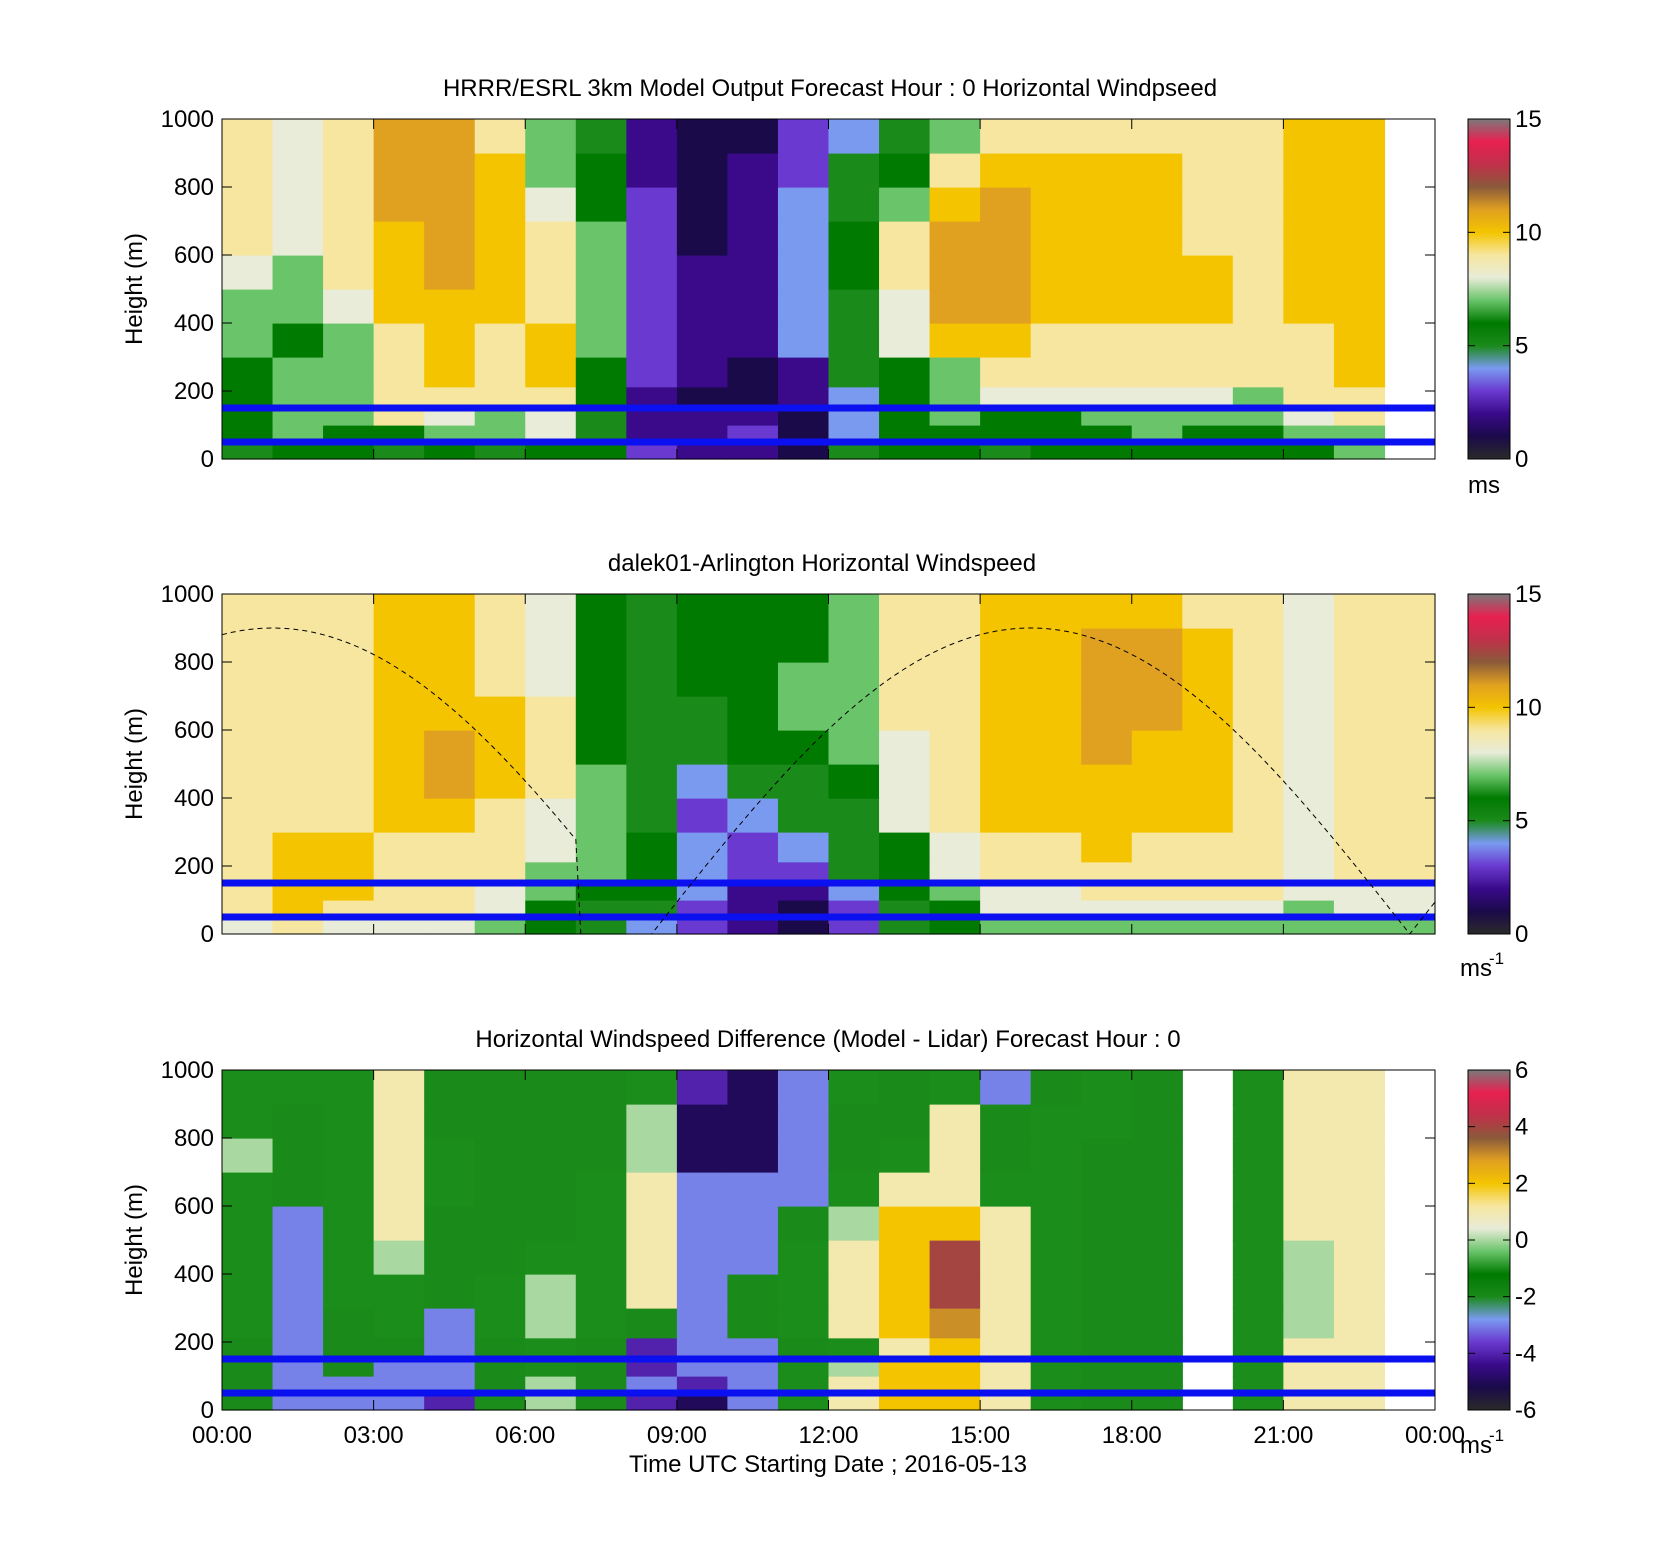 This screenshot has height=1561, width=1680. What do you see at coordinates (194, 1206) in the screenshot?
I see `y-tick-label: 600` at bounding box center [194, 1206].